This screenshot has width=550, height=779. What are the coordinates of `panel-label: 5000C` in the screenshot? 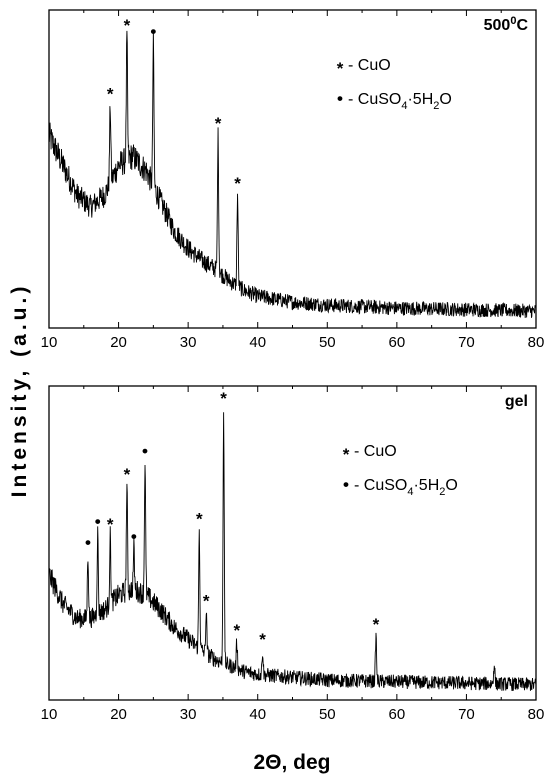 It's located at (506, 24).